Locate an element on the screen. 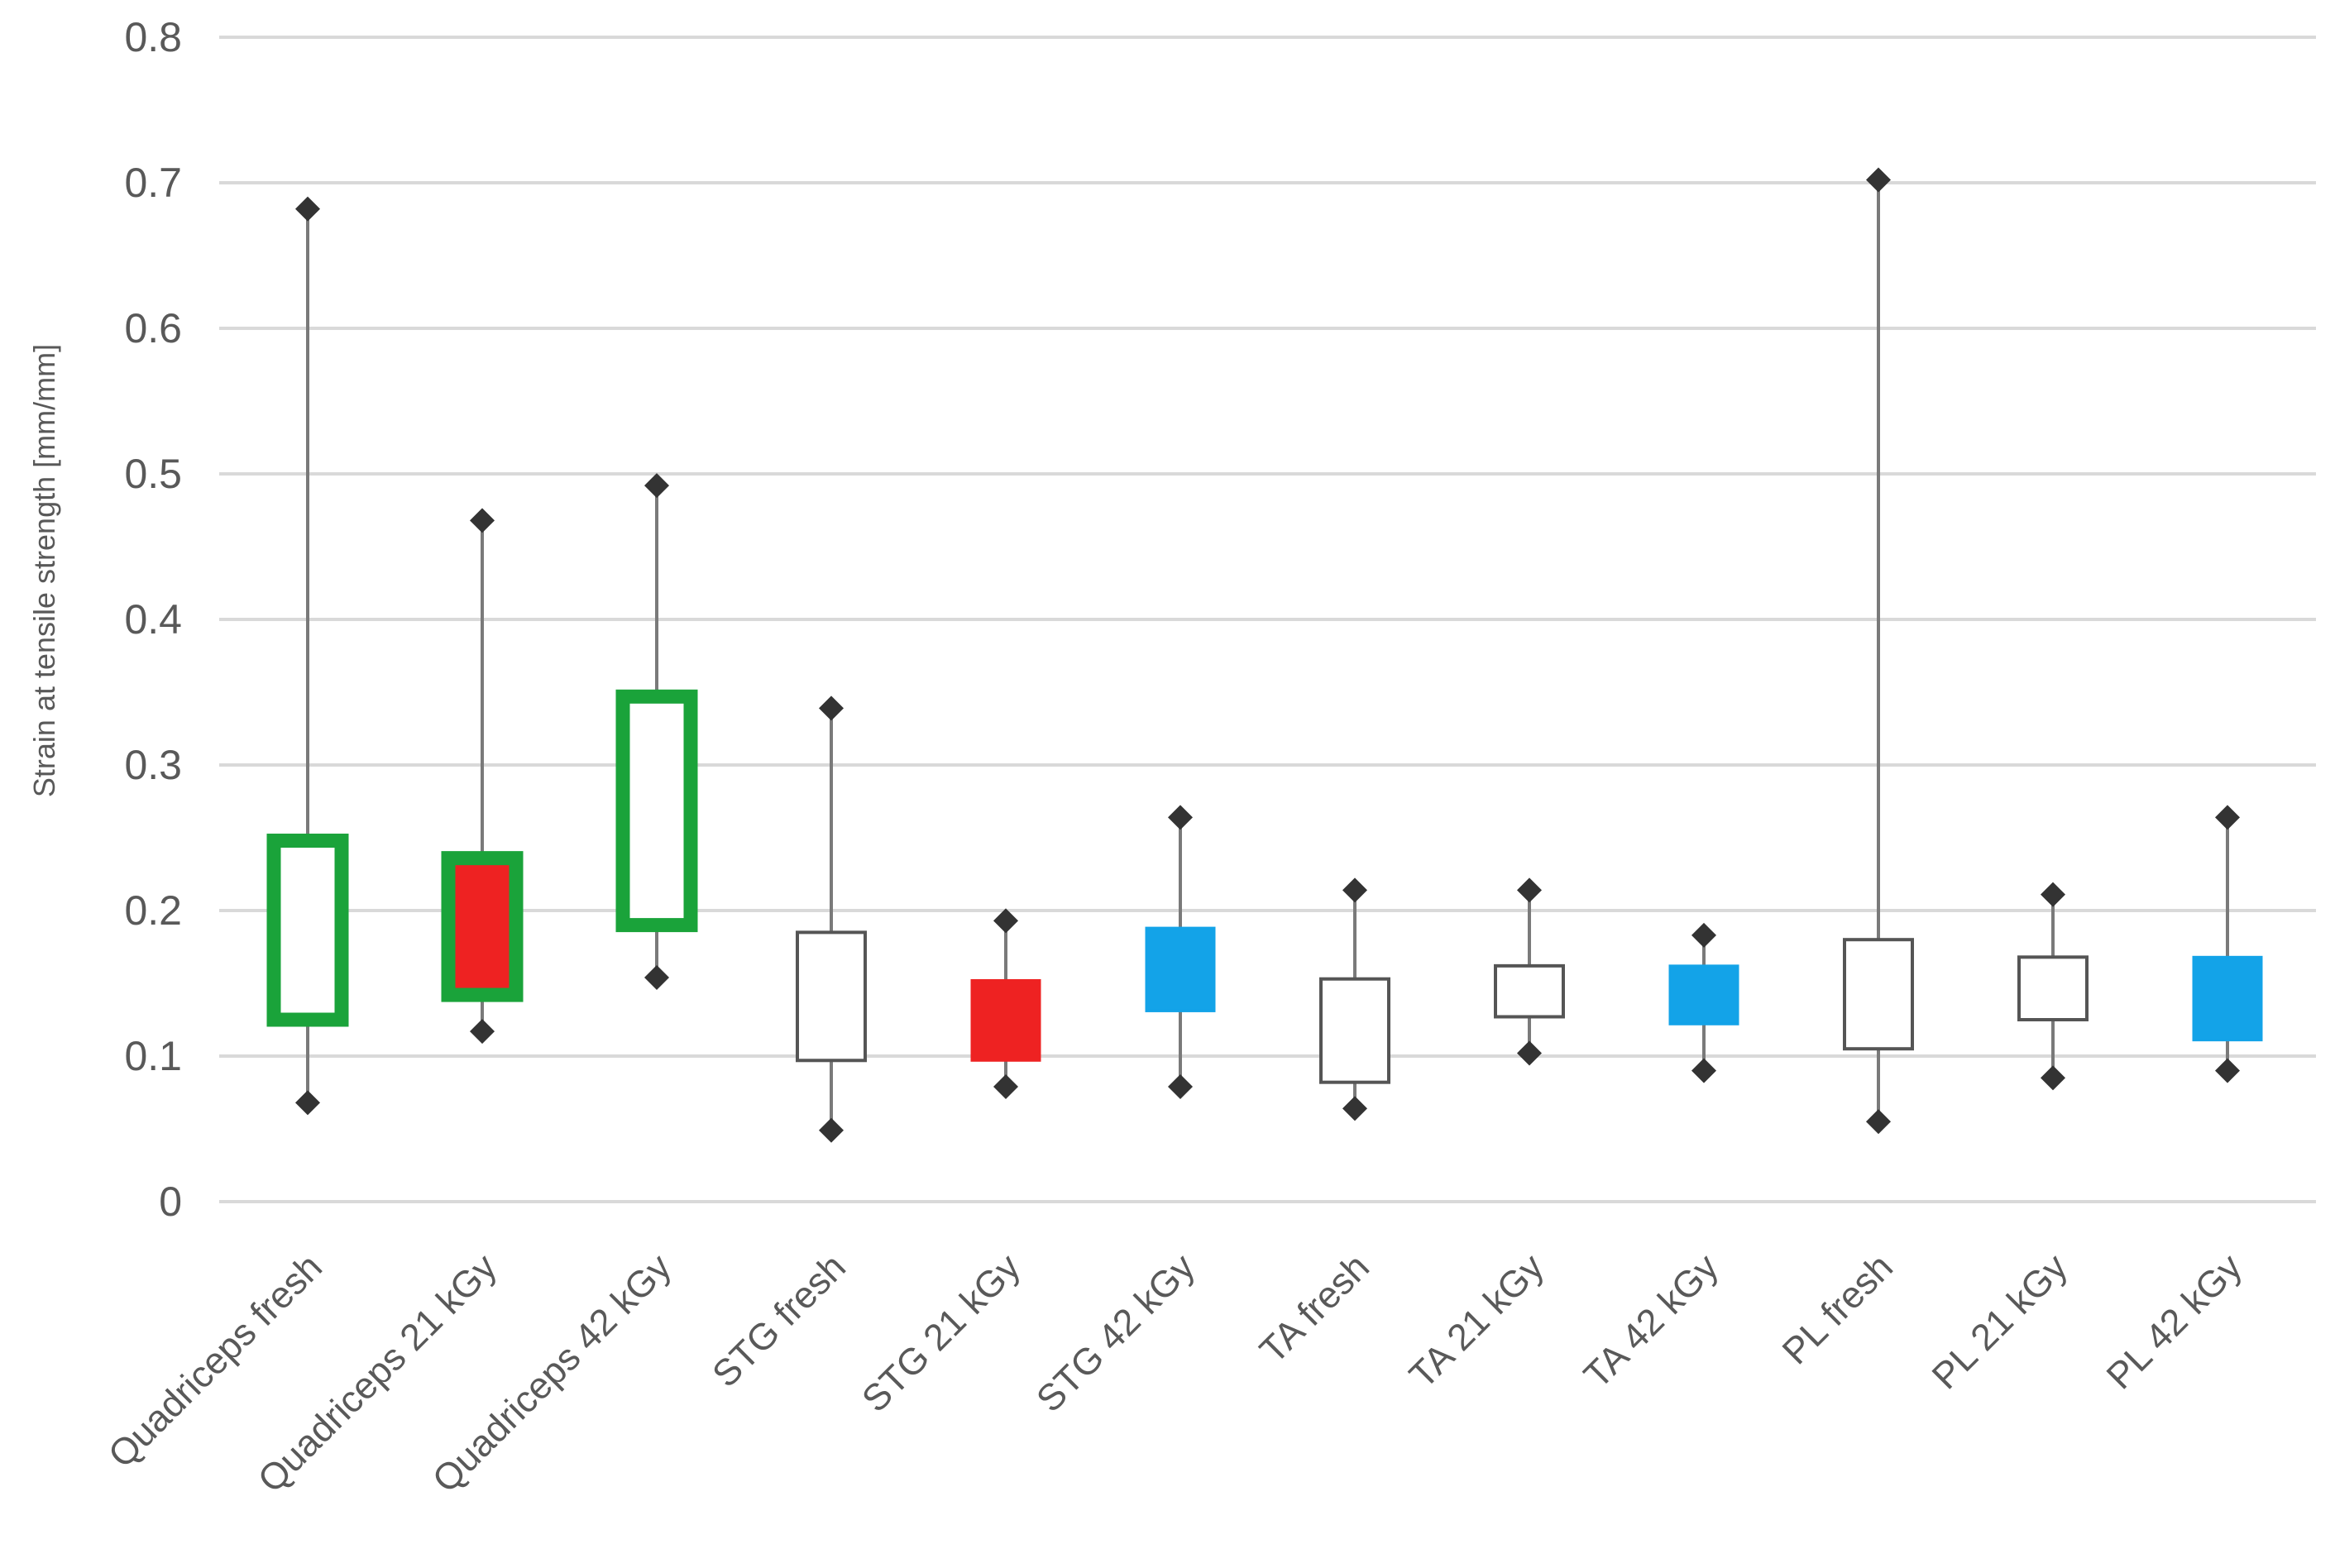  x-category-label: STG fresh is located at coordinates (779, 1320).